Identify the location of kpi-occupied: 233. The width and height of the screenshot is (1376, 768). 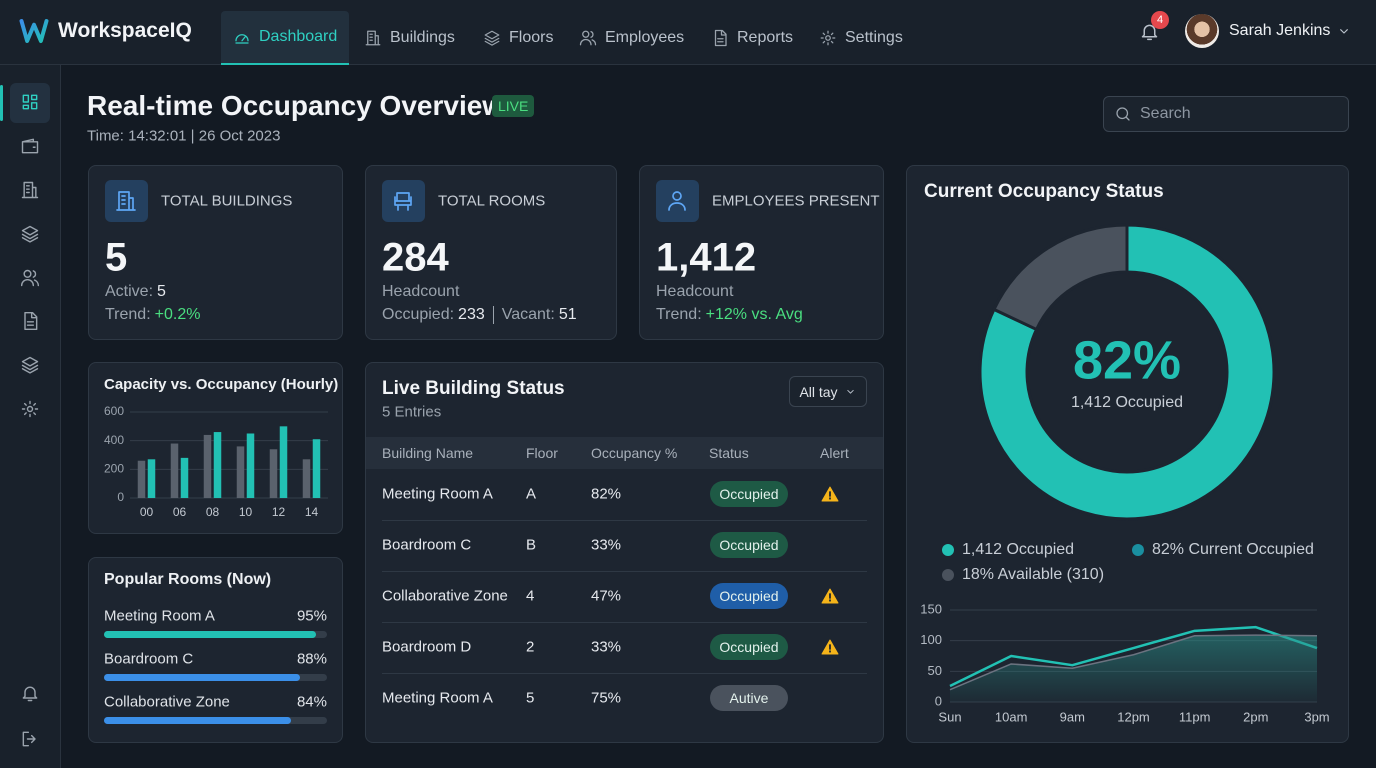
(471, 314).